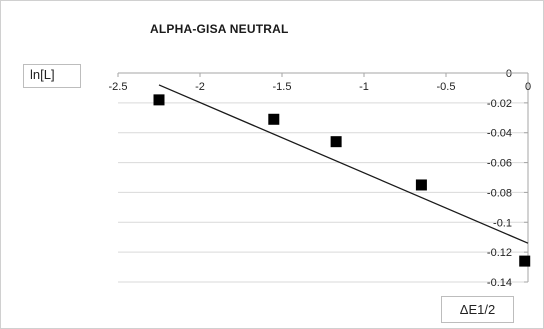 The width and height of the screenshot is (544, 329). I want to click on x-tick-label: -1, so click(364, 87).